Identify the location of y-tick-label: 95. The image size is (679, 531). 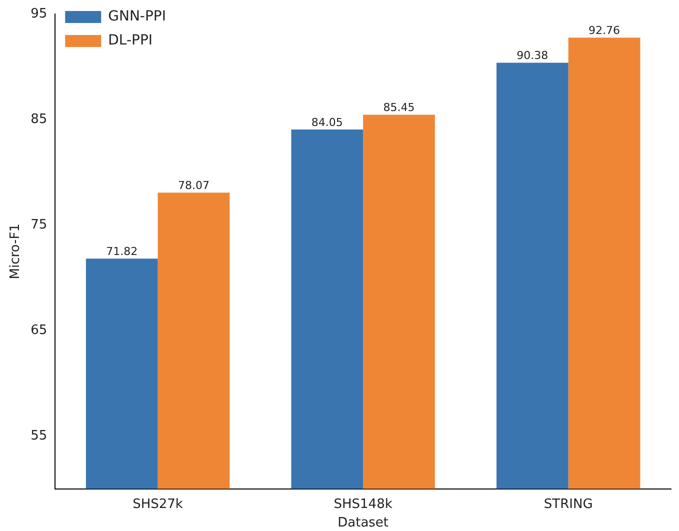
(39, 14).